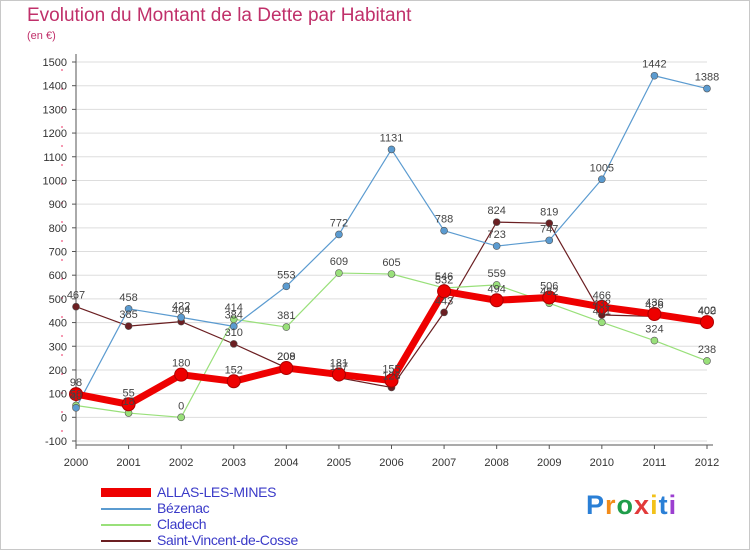  Describe the element at coordinates (182, 524) in the screenshot. I see `legend-label: Cladech` at that location.